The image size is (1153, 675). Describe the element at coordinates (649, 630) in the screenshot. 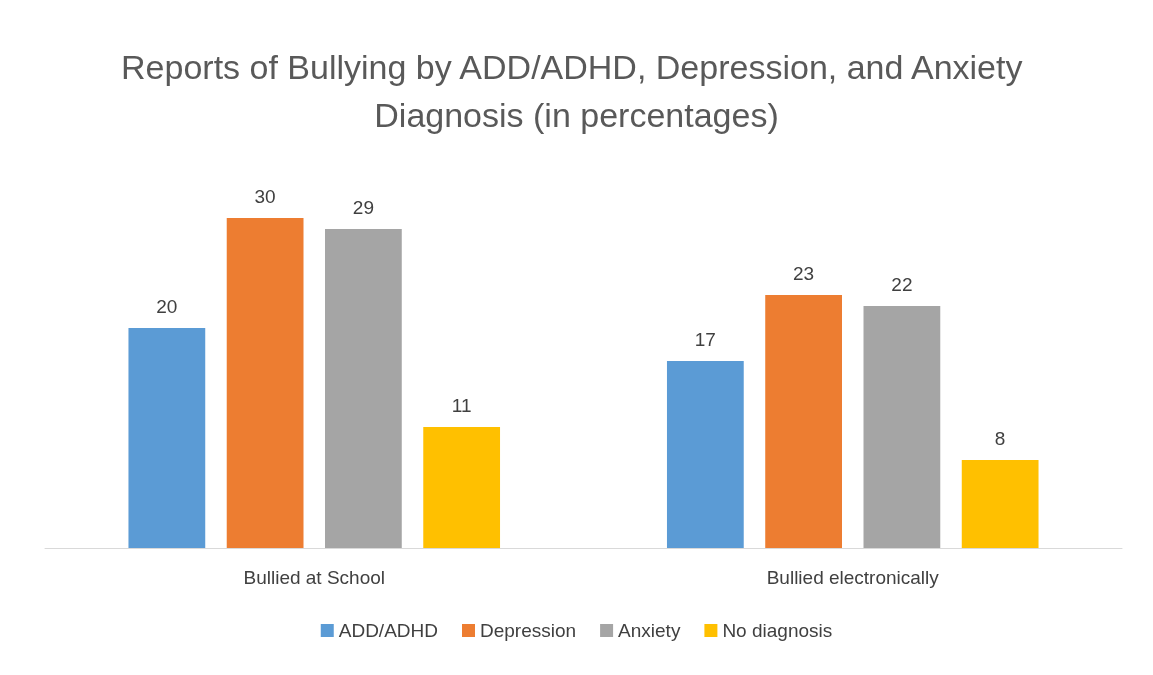

I see `legend-label: Anxiety` at that location.